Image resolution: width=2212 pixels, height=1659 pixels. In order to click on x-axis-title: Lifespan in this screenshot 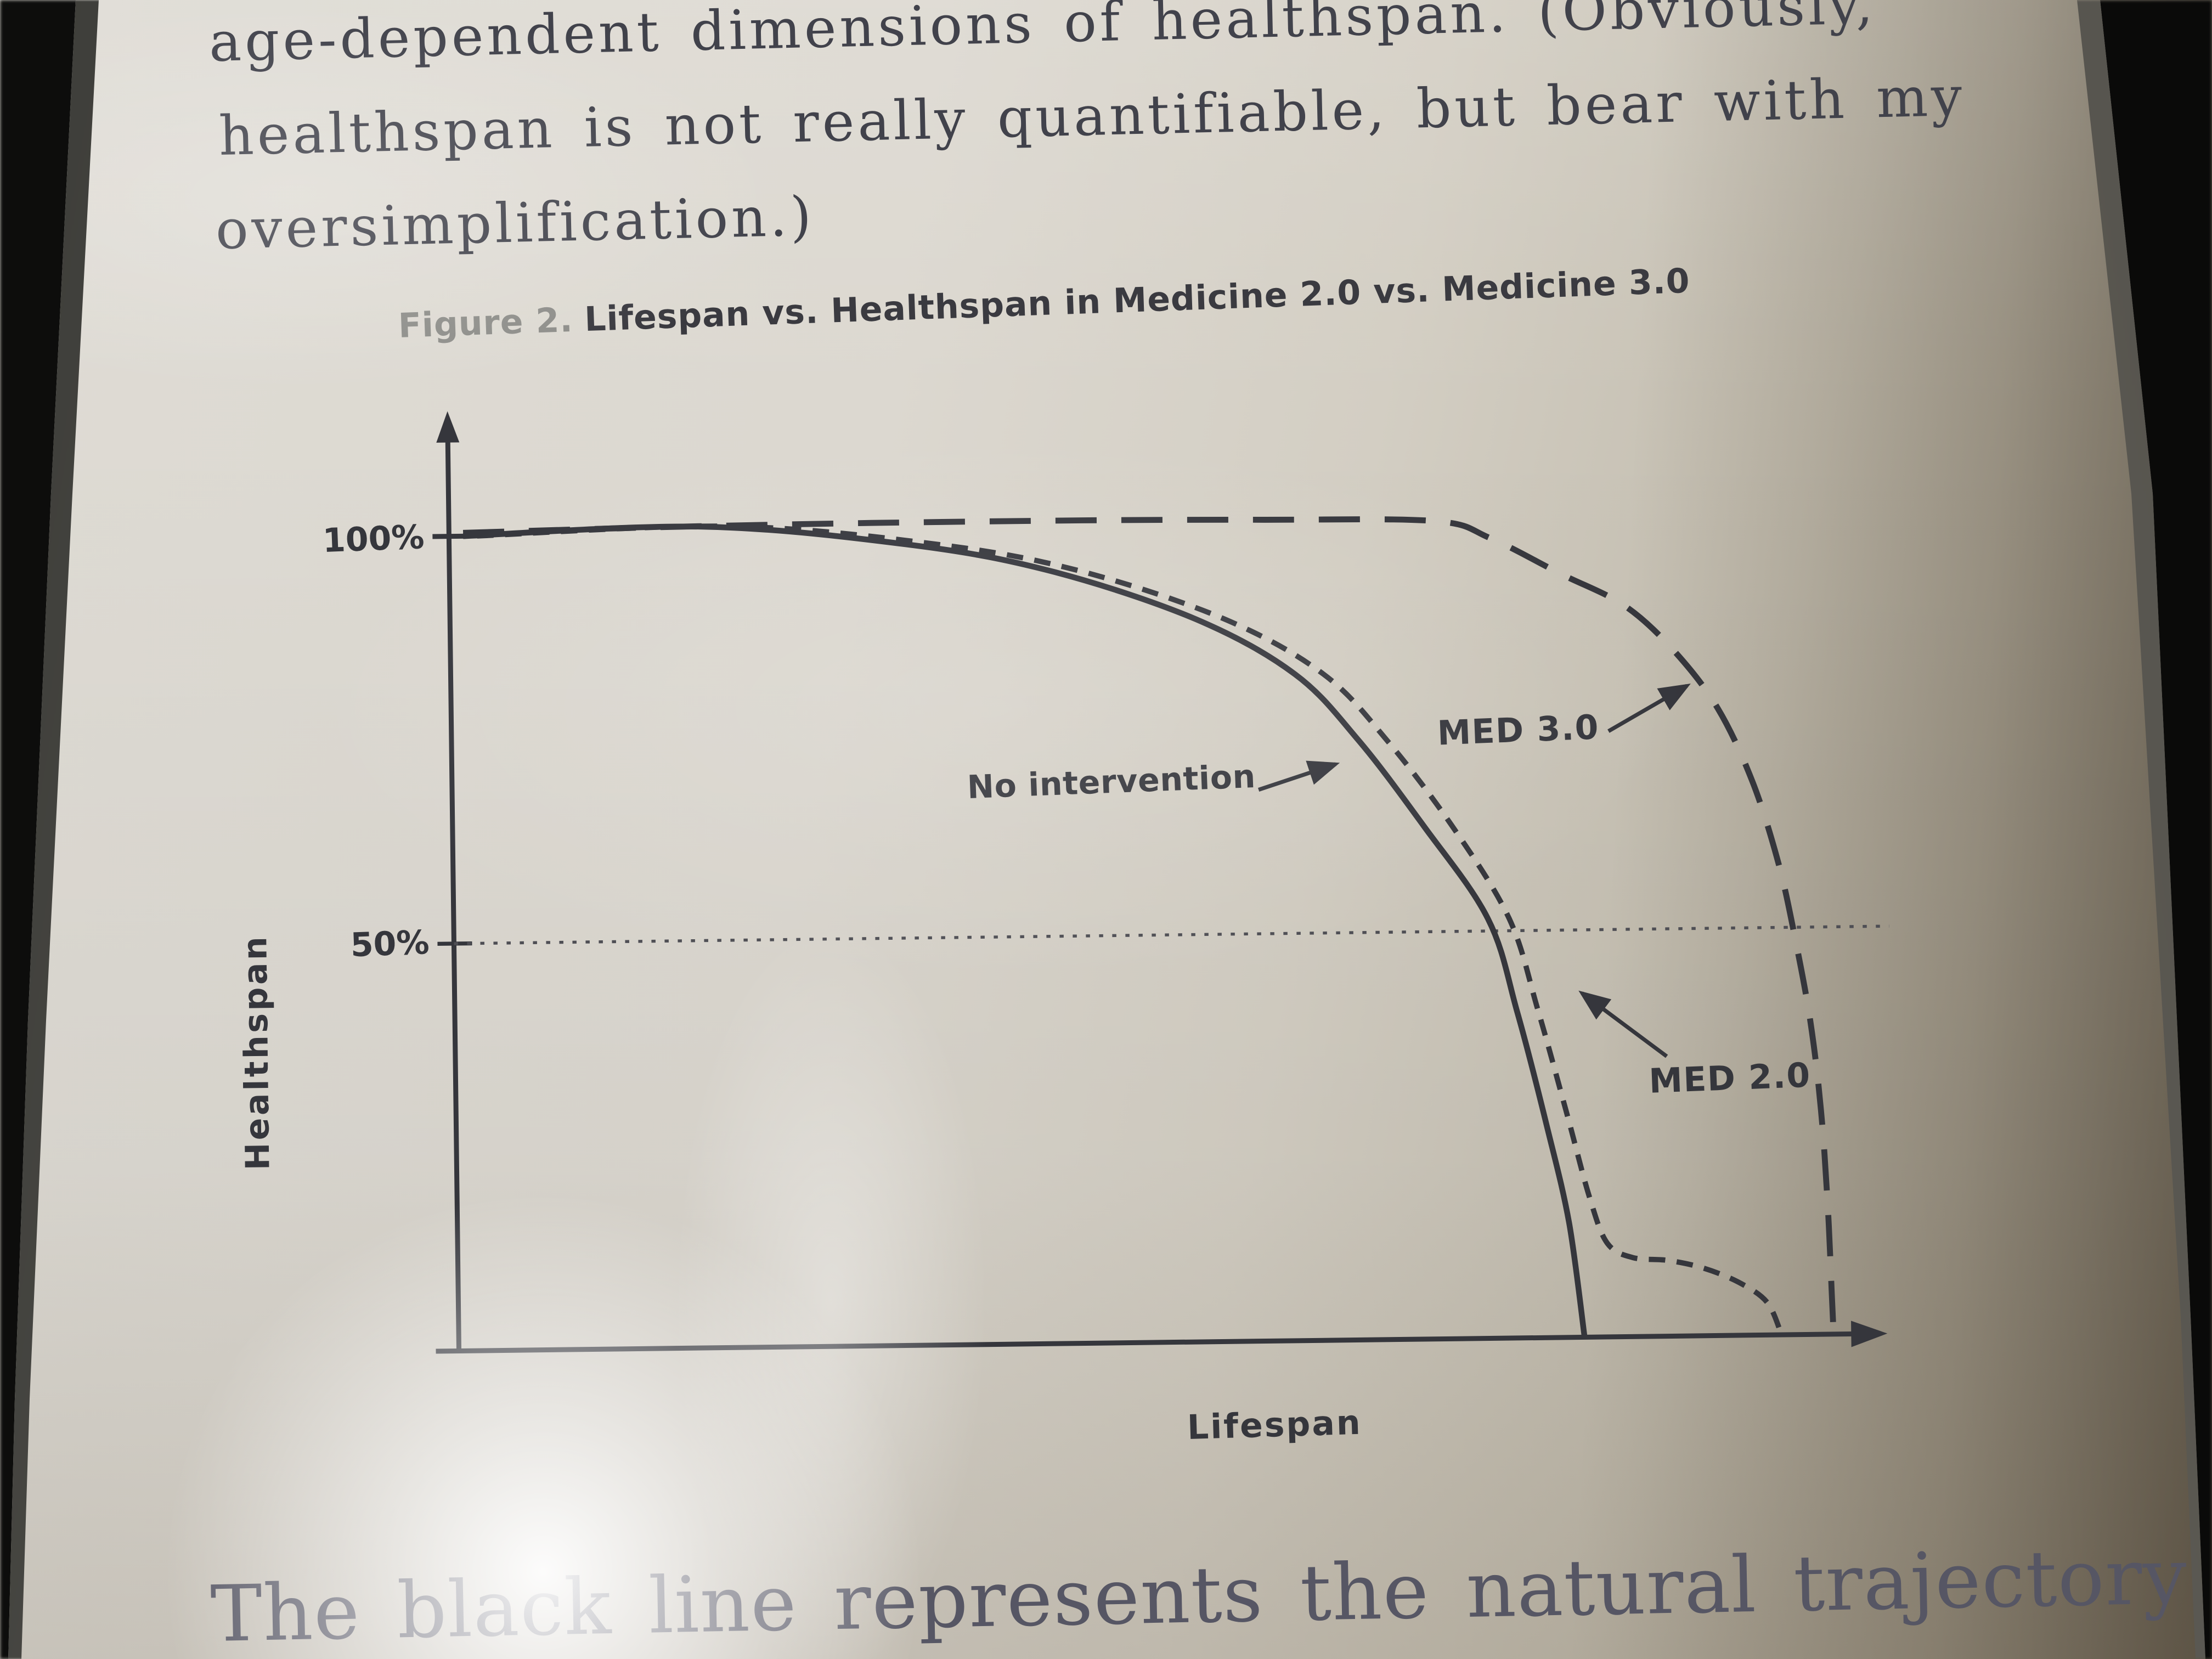, I will do `click(1274, 1425)`.